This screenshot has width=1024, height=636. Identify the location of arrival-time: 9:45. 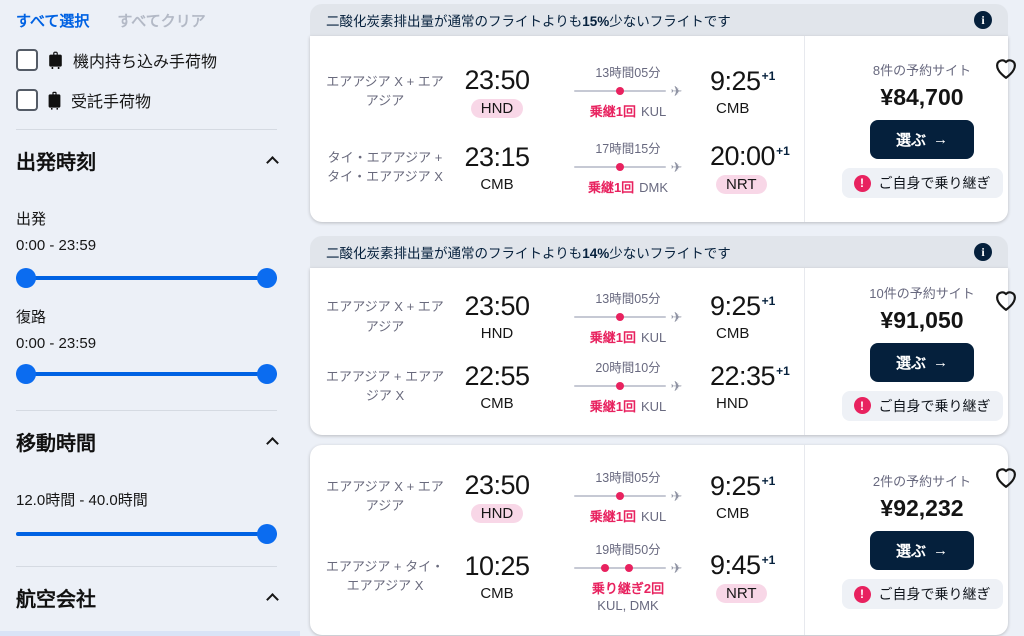
(735, 564).